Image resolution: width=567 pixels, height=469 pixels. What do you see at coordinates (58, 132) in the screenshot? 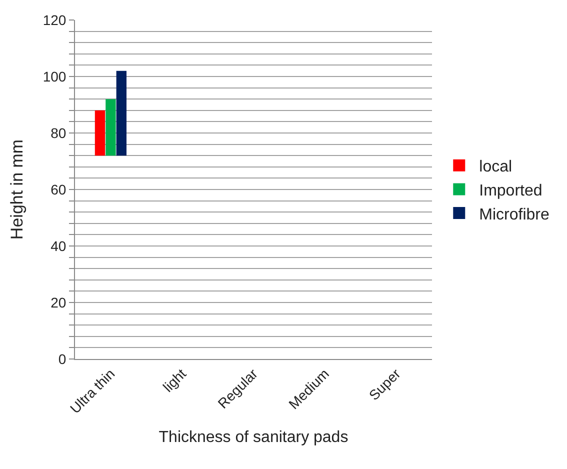
I see `y-tick-label: 80` at bounding box center [58, 132].